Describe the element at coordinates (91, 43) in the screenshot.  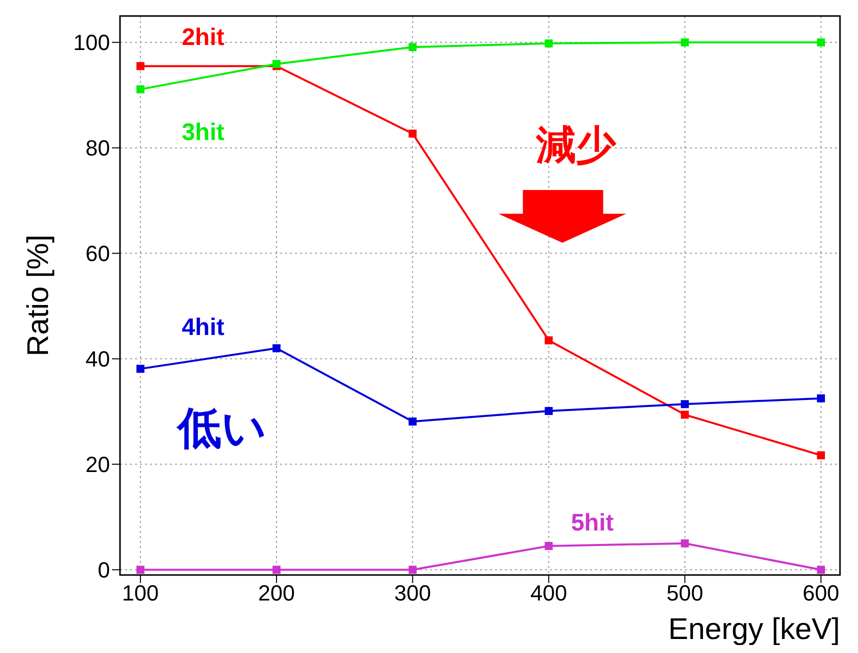
I see `y-tick-label: 100` at that location.